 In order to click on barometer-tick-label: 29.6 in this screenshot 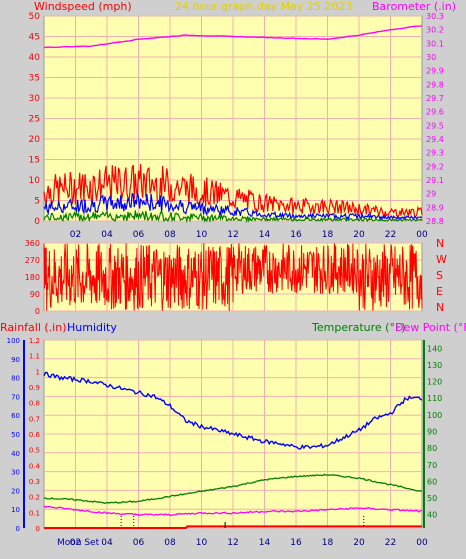, I will do `click(435, 112)`.